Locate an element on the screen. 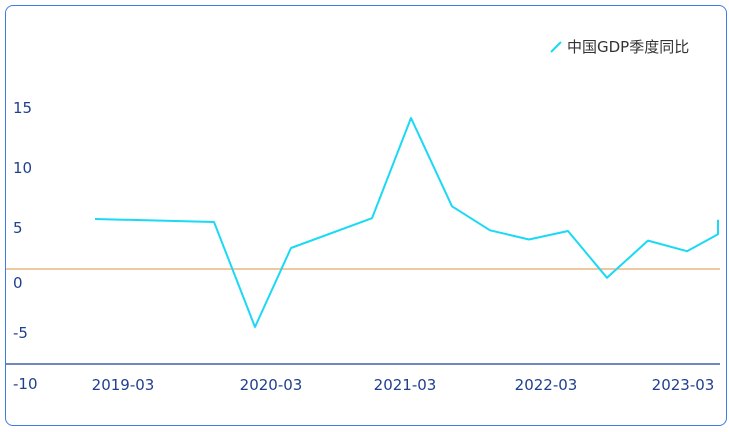  x-tick-label: 2019-03 is located at coordinates (123, 385).